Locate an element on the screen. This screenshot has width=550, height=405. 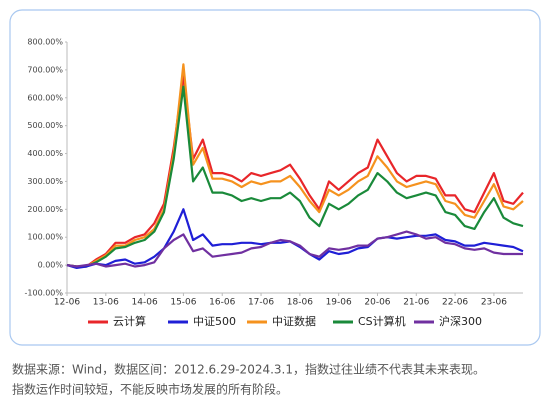
x-tick-label: 22-06 is located at coordinates (455, 303).